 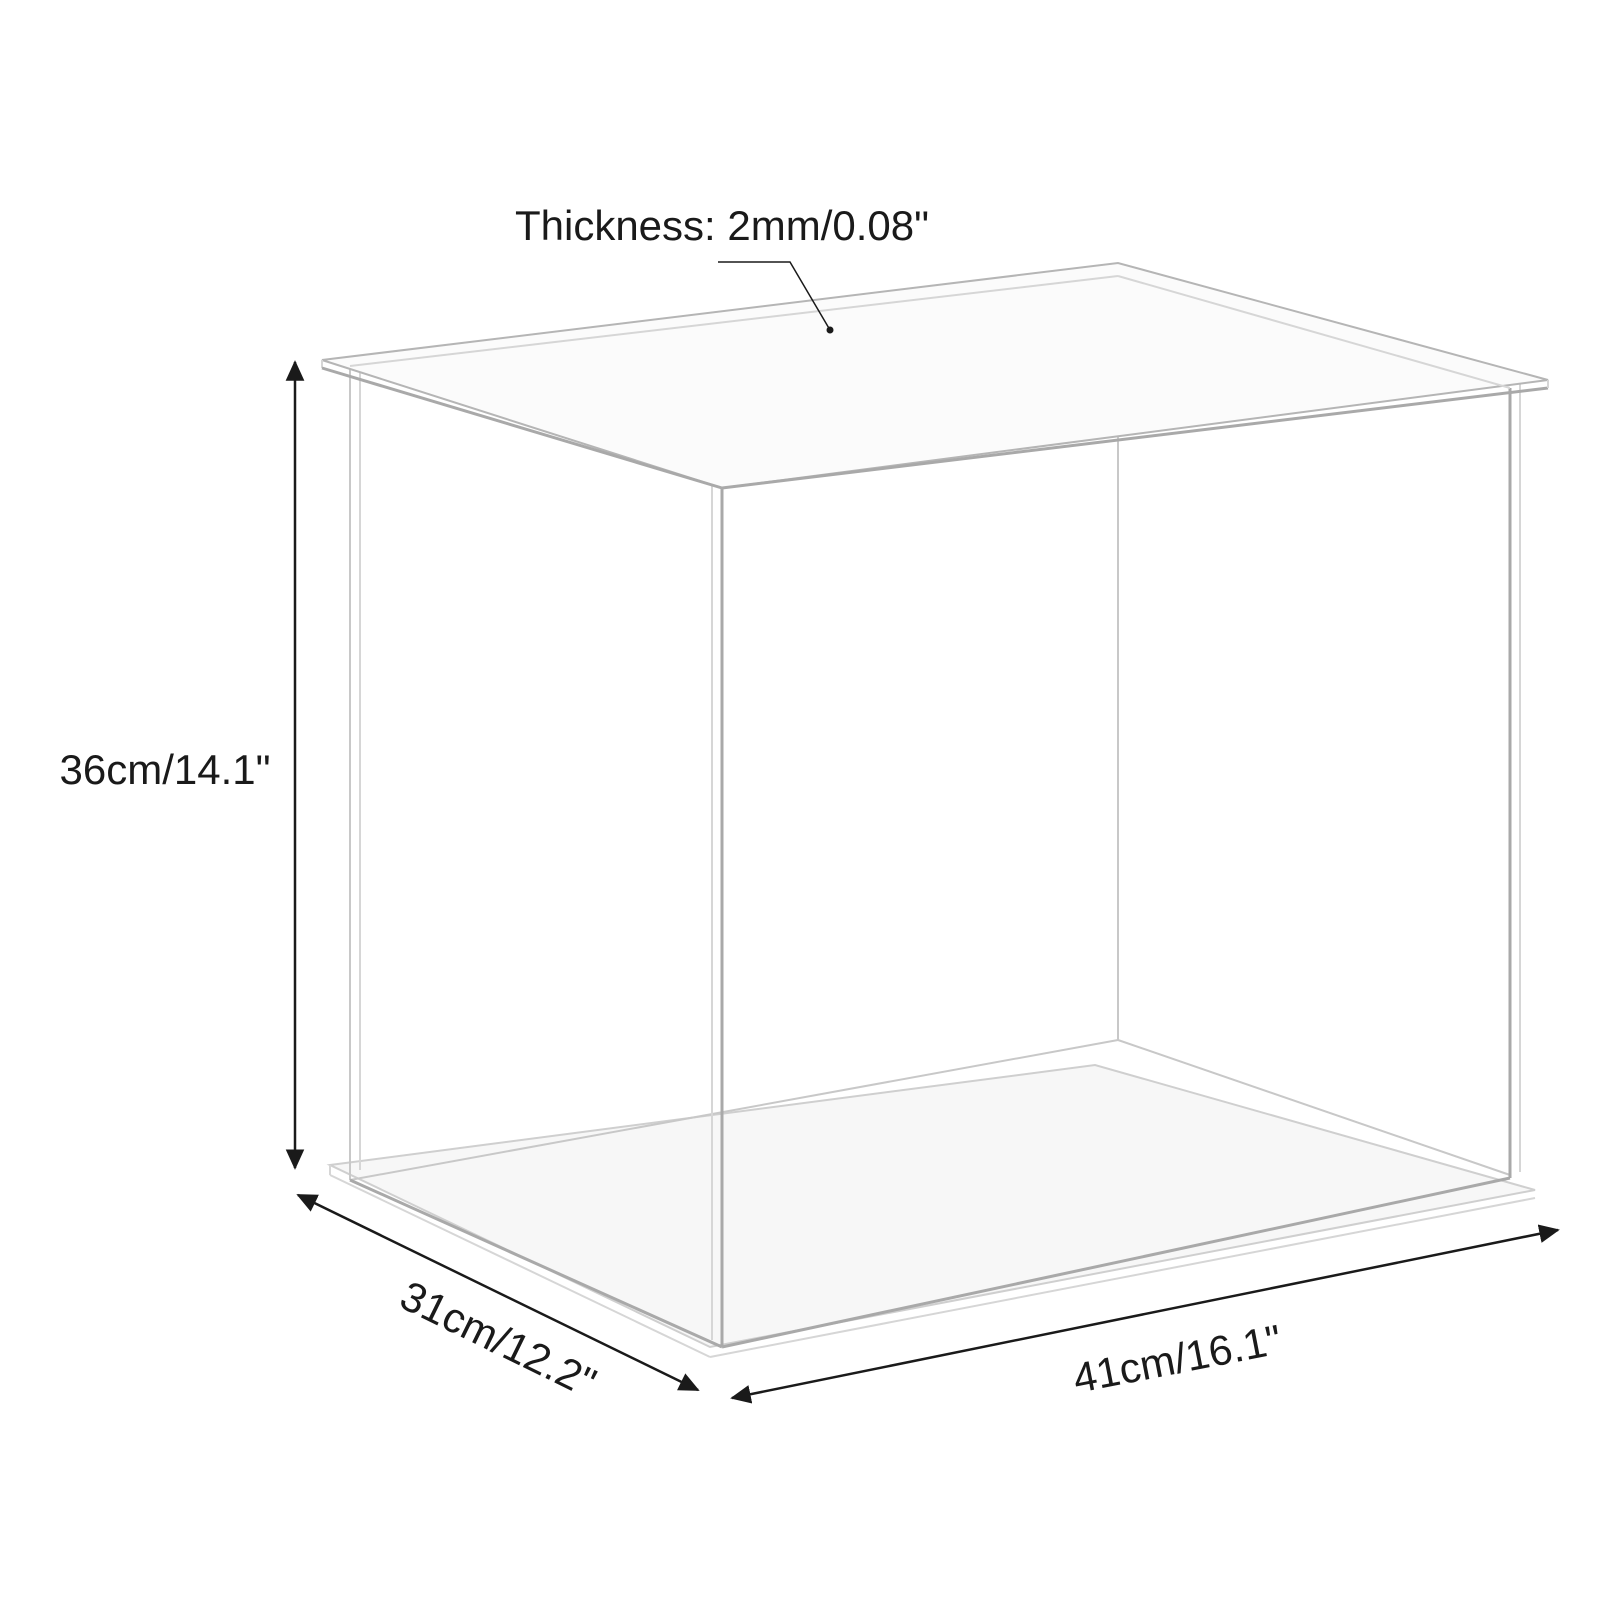 What do you see at coordinates (498, 1292) in the screenshot?
I see `depth-dimension-line` at bounding box center [498, 1292].